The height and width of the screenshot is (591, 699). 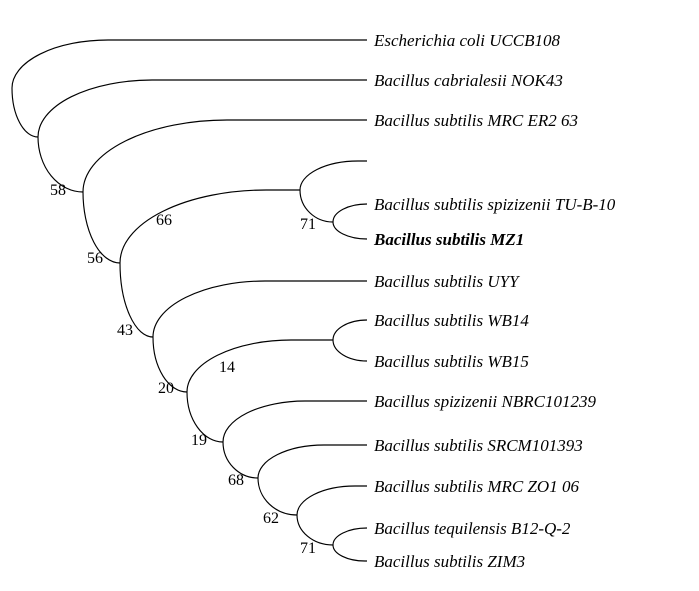 I want to click on taxon-label: Bacillus subtilis UYY, so click(x=447, y=281).